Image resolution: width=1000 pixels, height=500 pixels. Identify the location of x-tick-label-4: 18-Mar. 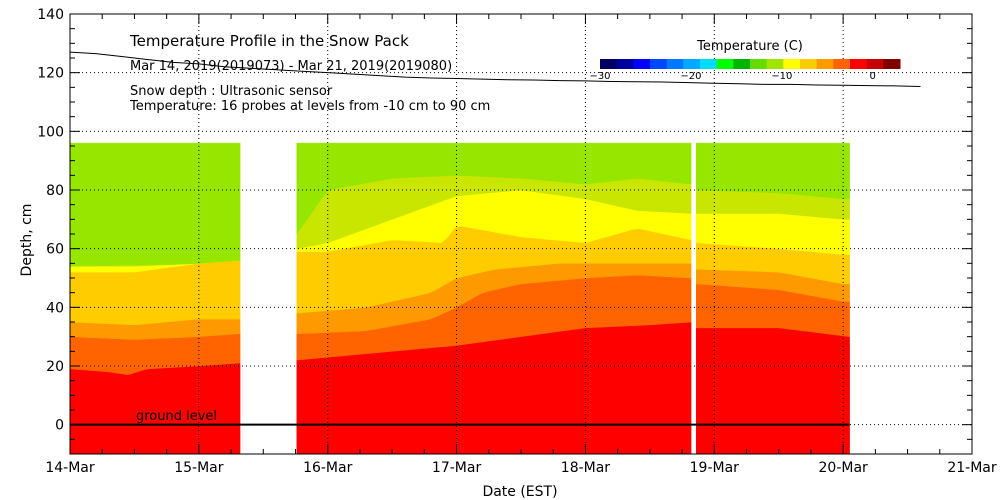
(586, 468).